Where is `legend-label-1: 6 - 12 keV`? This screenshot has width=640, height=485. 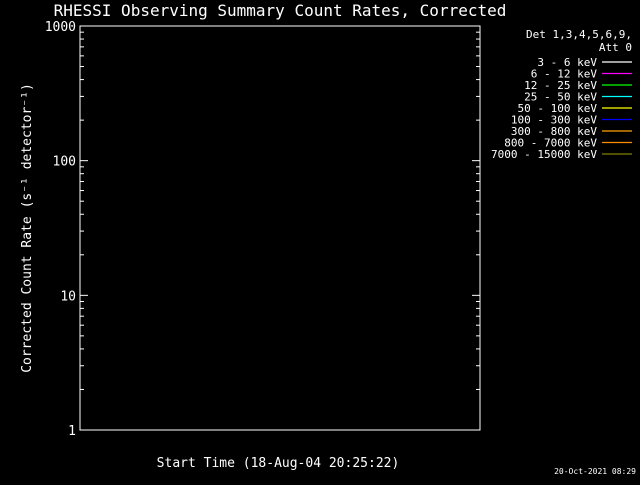
legend-label-1: 6 - 12 keV is located at coordinates (564, 74).